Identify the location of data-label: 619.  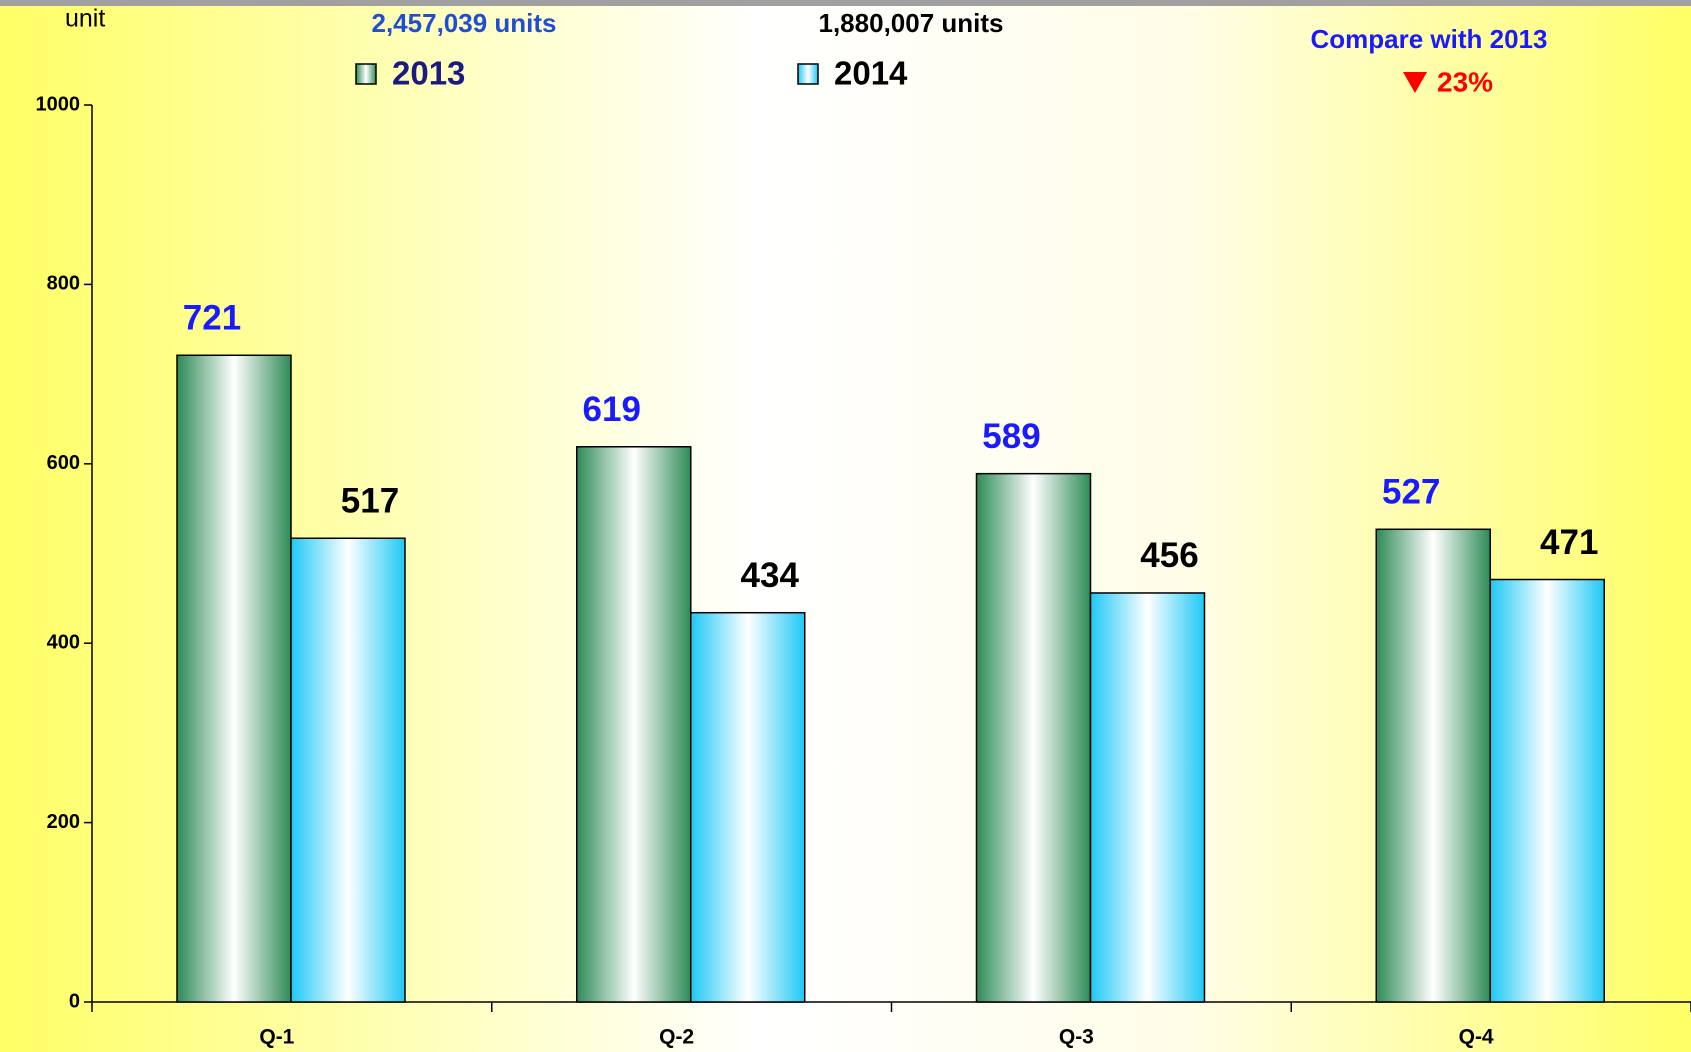
(612, 409).